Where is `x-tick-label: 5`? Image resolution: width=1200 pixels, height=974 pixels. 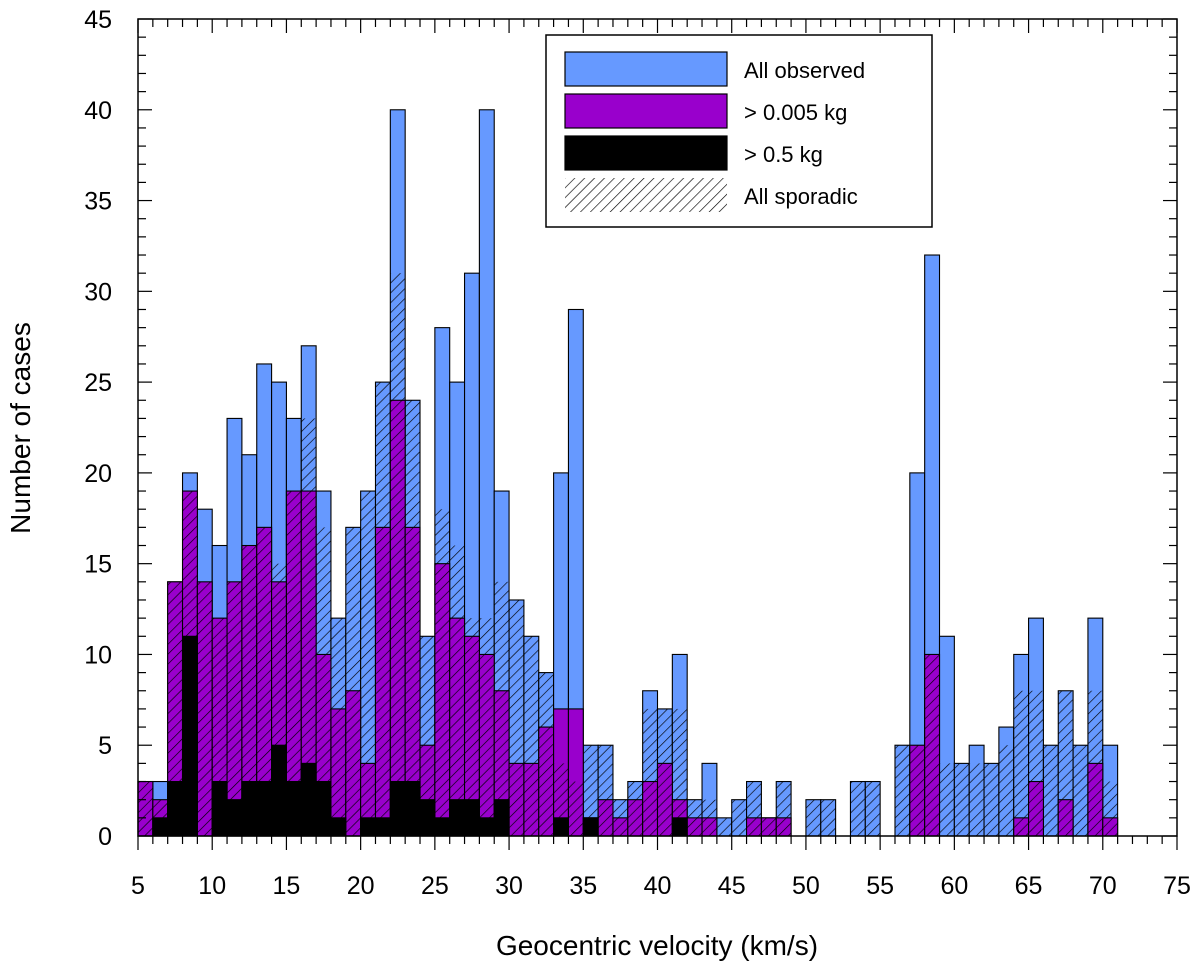 x-tick-label: 5 is located at coordinates (138, 886).